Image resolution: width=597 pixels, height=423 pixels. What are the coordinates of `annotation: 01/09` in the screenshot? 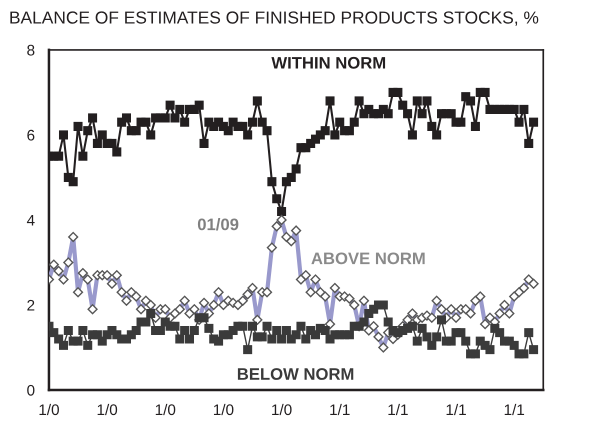 It's located at (218, 224).